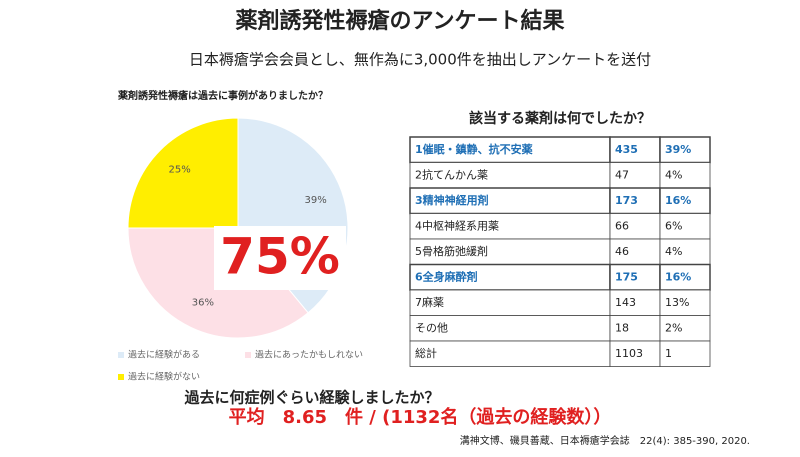 This screenshot has height=457, width=800. What do you see at coordinates (311, 398) in the screenshot?
I see `question: 過去に何症例ぐらい経験しましたか？` at bounding box center [311, 398].